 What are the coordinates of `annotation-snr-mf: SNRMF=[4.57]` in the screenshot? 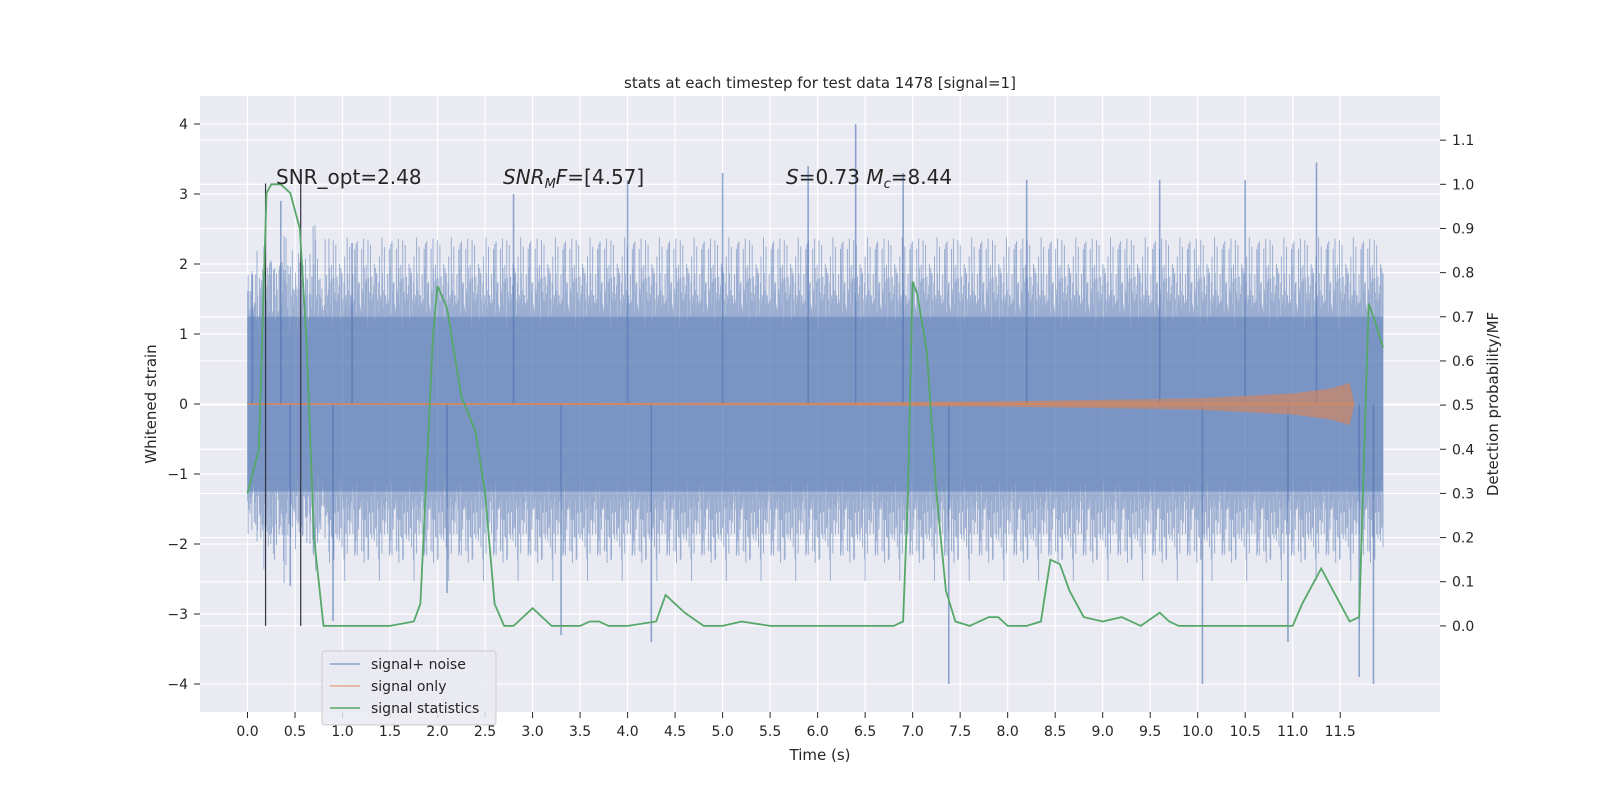 It's located at (573, 178).